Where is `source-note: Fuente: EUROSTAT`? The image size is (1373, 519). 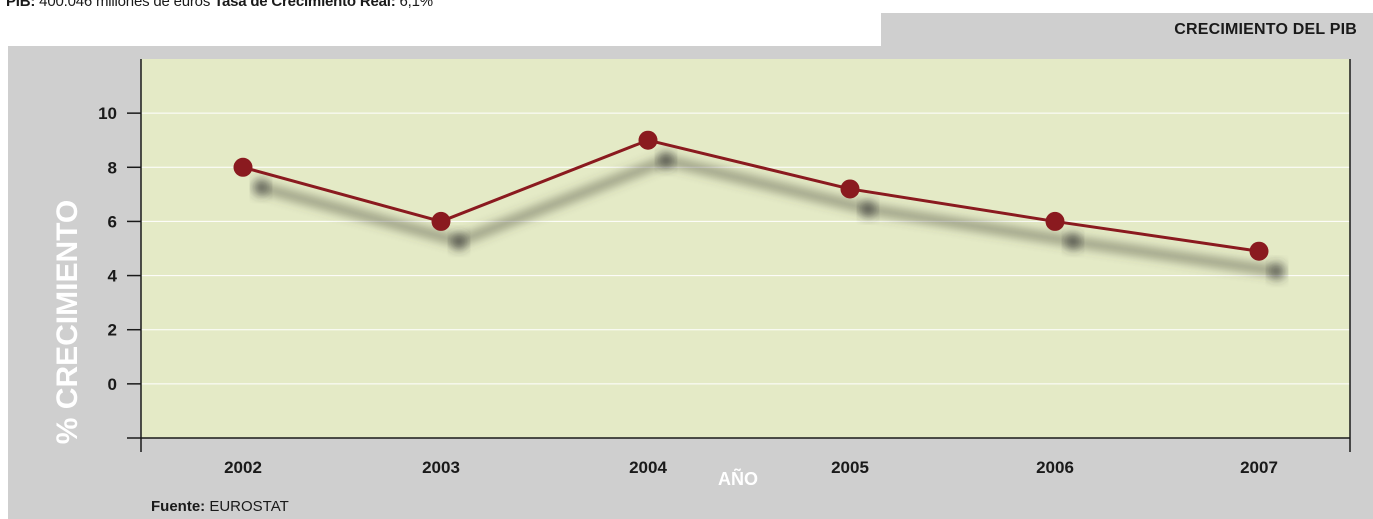
source-note: Fuente: EUROSTAT is located at coordinates (220, 506).